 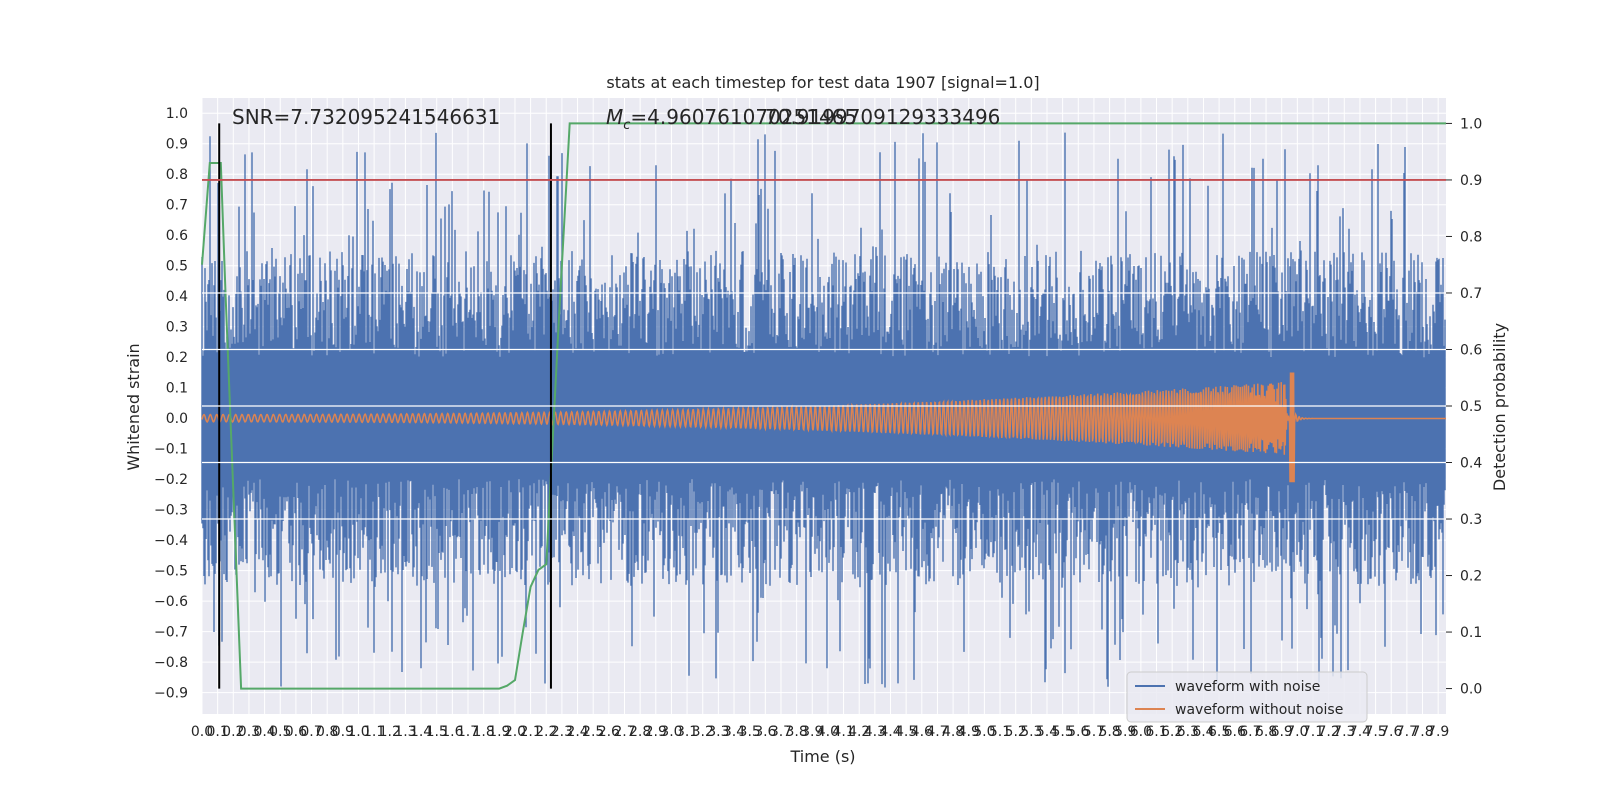 What do you see at coordinates (171, 633) in the screenshot?
I see `y-tick-label: −0.7` at bounding box center [171, 633].